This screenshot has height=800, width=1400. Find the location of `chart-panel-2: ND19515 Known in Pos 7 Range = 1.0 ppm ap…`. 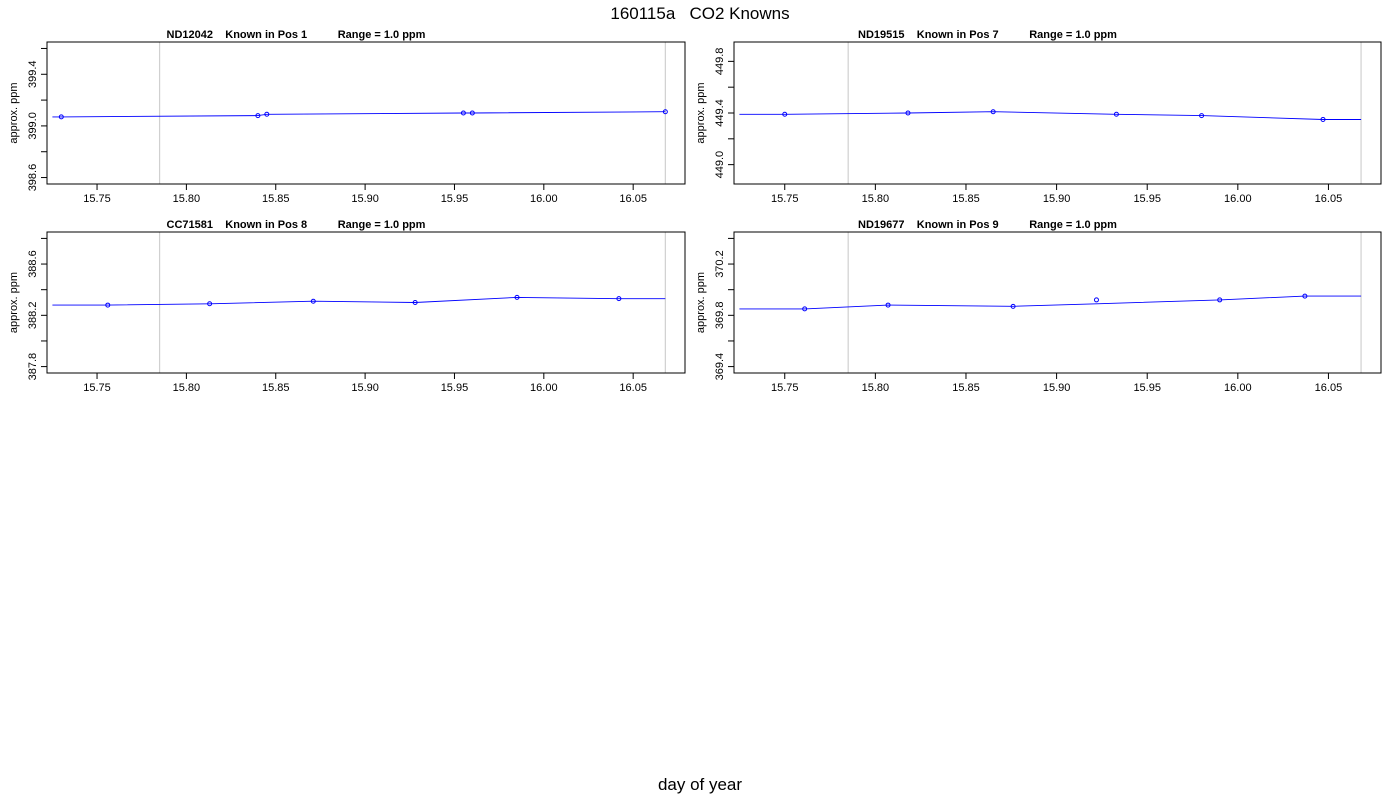

chart-panel-2: ND19515 Known in Pos 7 Range = 1.0 ppm ap… is located at coordinates (1038, 117).